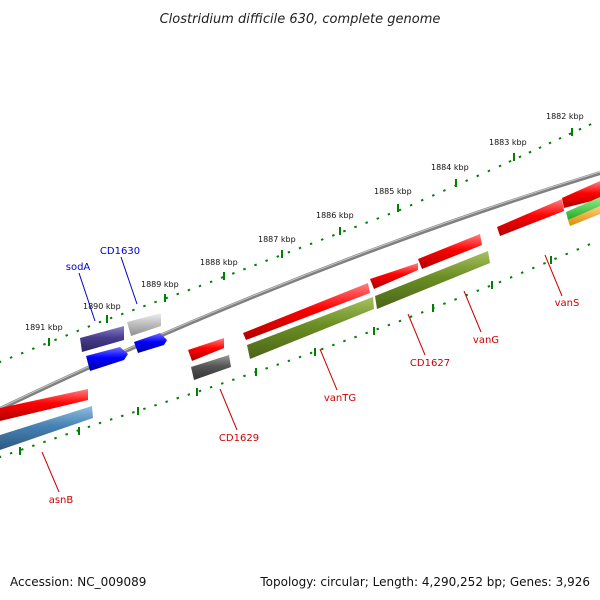 The height and width of the screenshot is (600, 600). What do you see at coordinates (394, 276) in the screenshot?
I see `feature-red-mid1` at bounding box center [394, 276].